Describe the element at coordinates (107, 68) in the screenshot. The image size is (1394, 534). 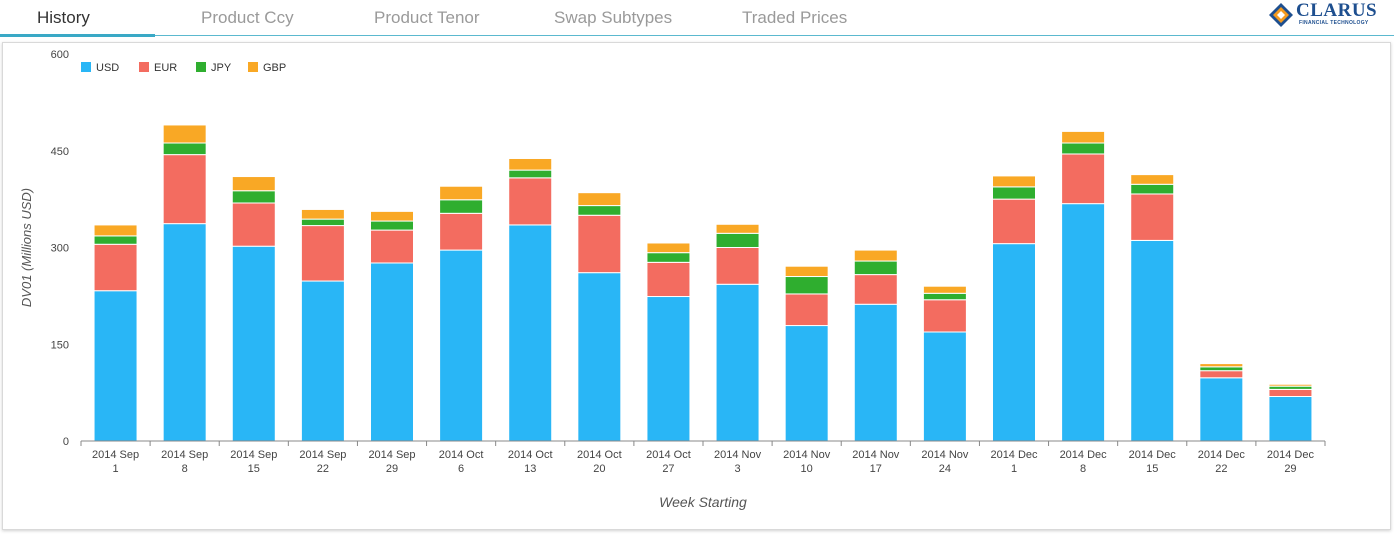
I see `legend-label-usd: USD` at that location.